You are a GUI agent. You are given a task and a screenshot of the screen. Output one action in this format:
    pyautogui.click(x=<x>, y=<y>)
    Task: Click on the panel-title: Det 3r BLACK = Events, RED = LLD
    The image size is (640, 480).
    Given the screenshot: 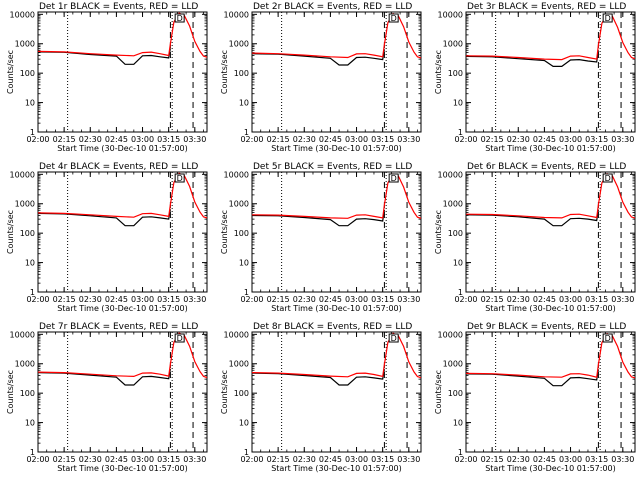 What is the action you would take?
    pyautogui.click(x=546, y=7)
    